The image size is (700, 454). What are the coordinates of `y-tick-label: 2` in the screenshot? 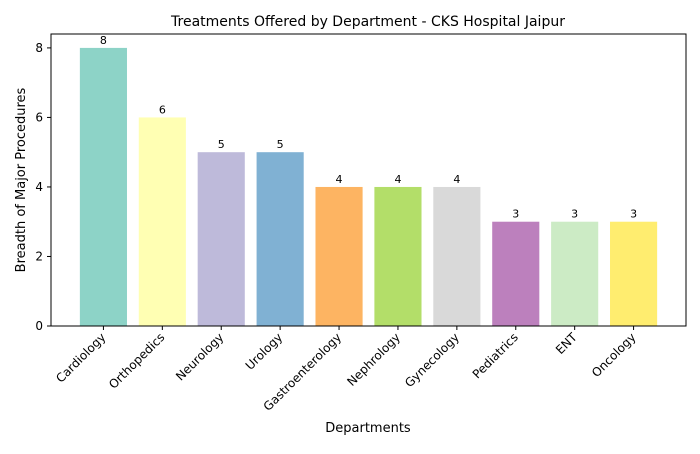 It's located at (39, 256).